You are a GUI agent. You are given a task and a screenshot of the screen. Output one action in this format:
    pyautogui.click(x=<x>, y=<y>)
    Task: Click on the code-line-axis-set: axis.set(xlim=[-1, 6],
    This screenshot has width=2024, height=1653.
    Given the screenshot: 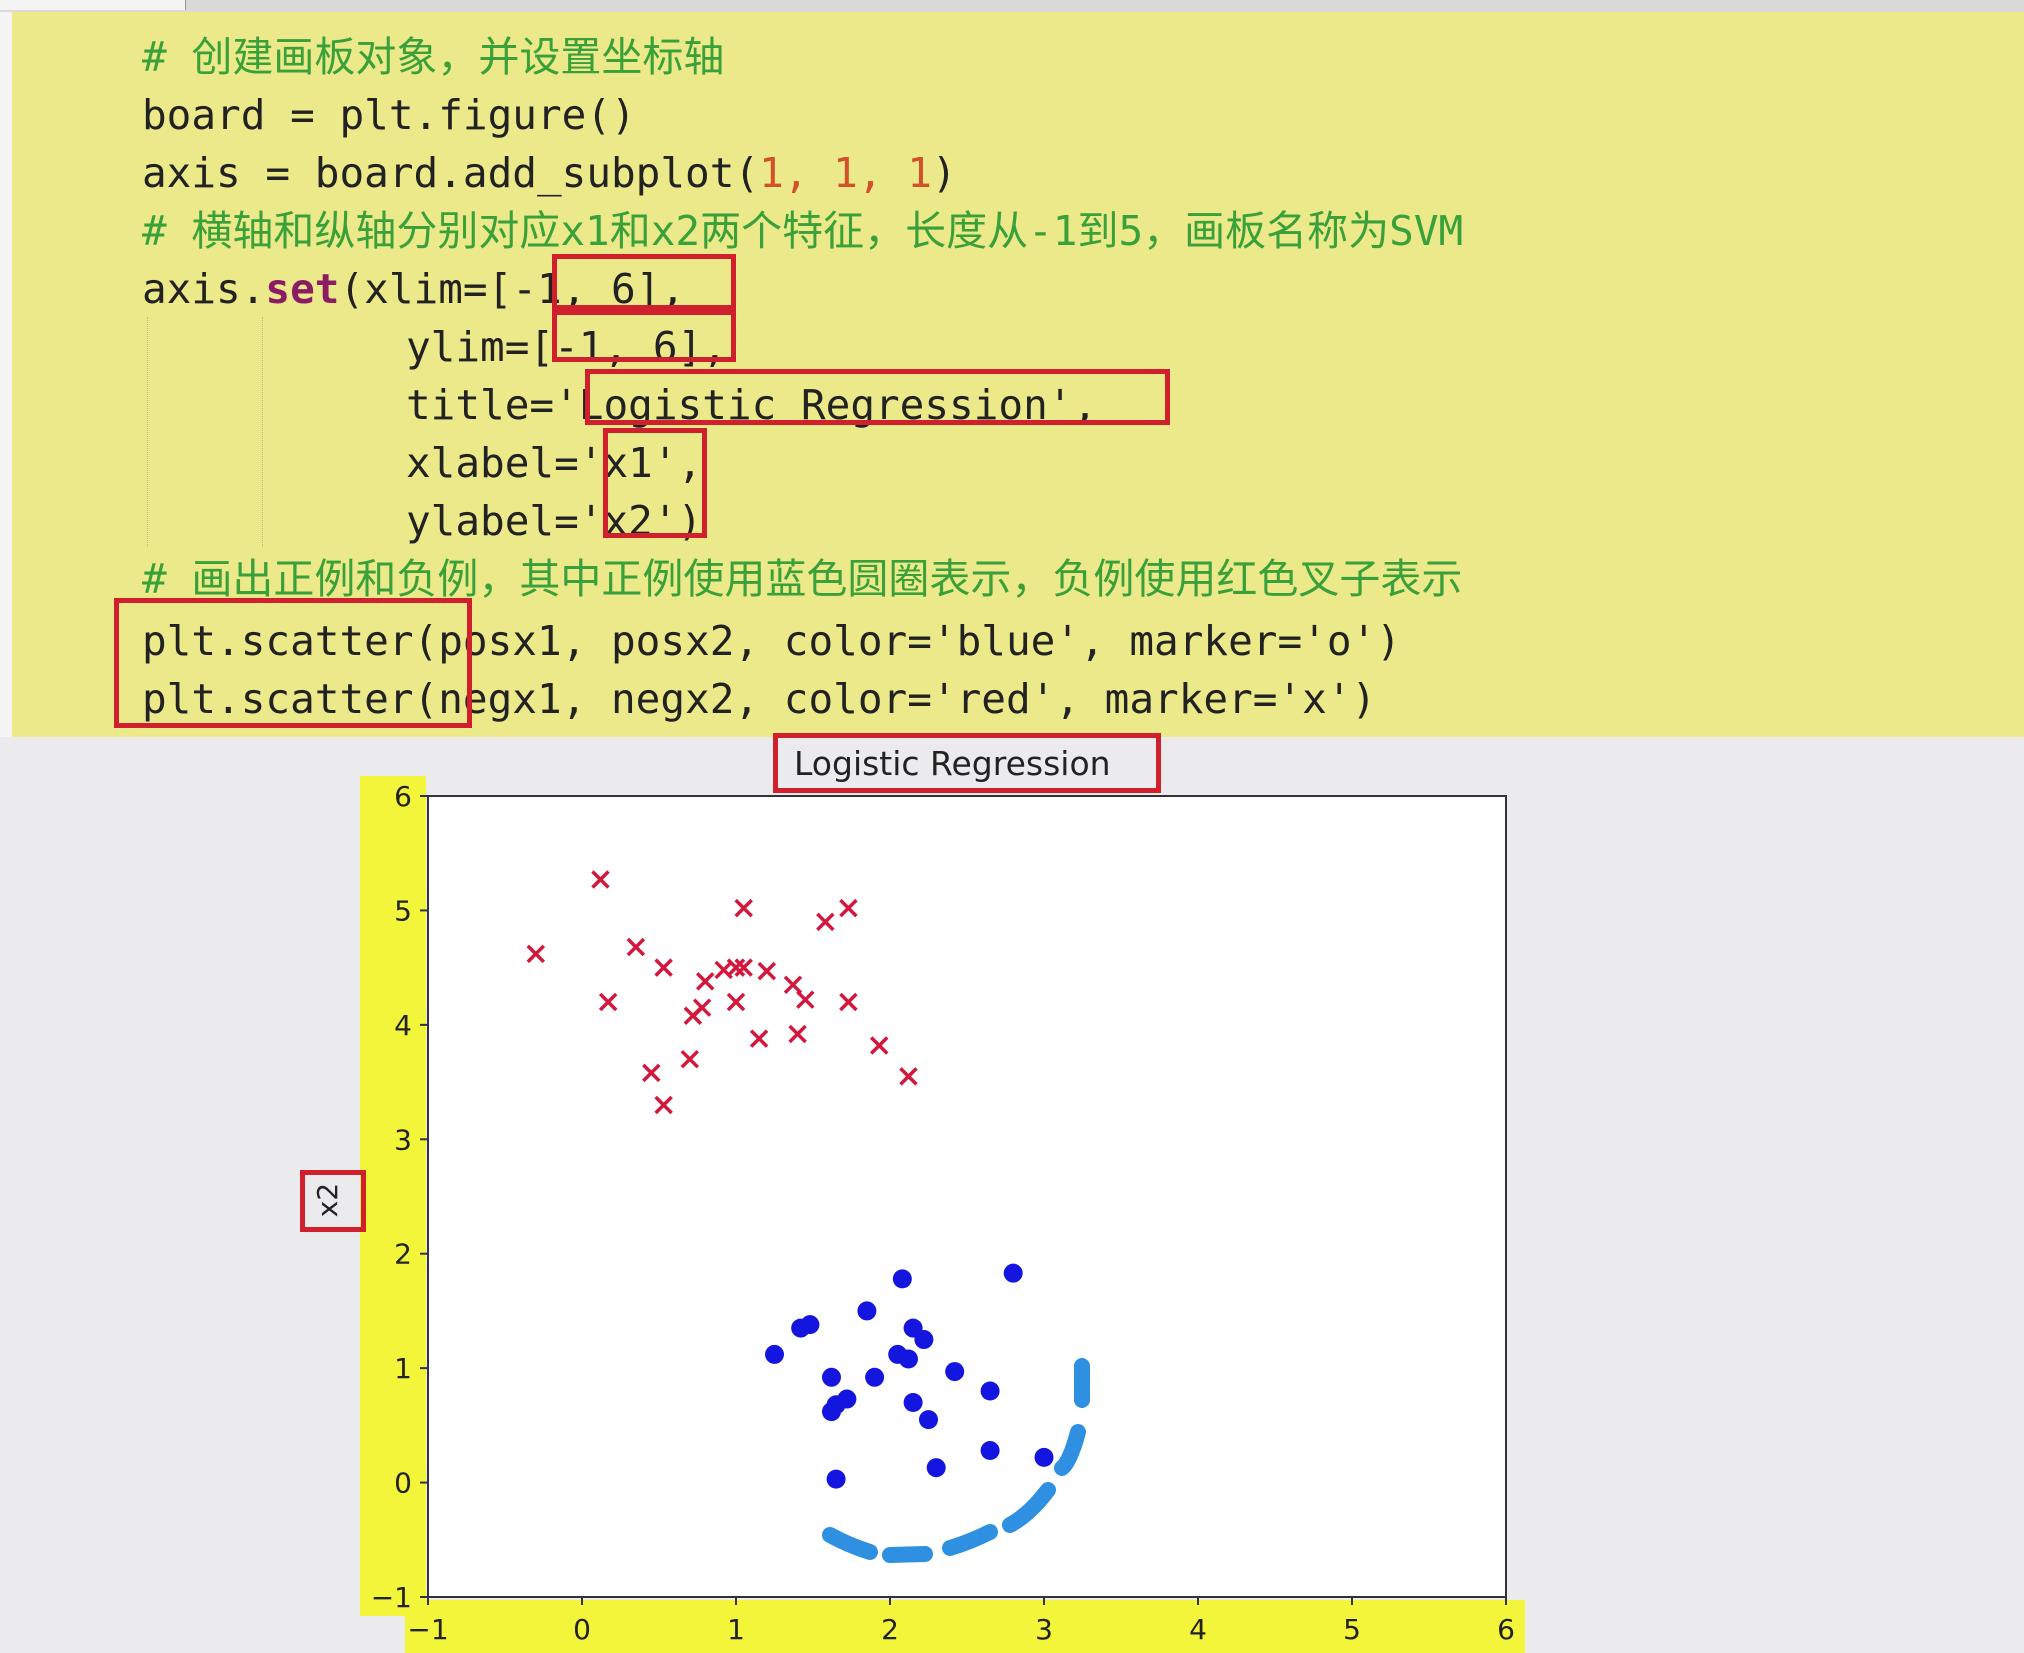 What is the action you would take?
    pyautogui.click(x=413, y=289)
    